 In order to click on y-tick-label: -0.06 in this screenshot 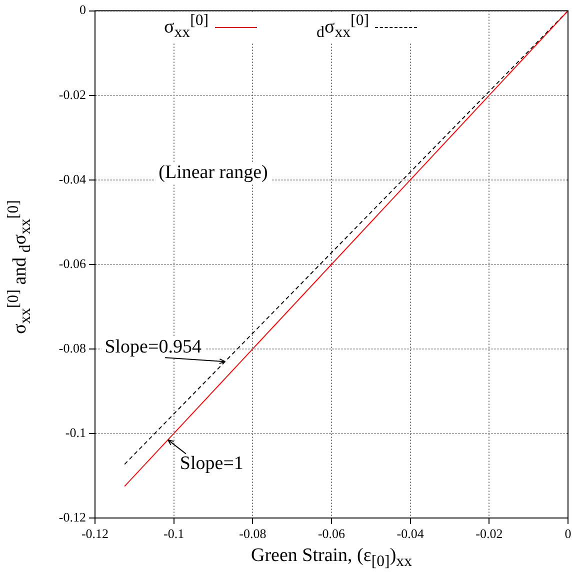, I will do `click(72, 263)`.